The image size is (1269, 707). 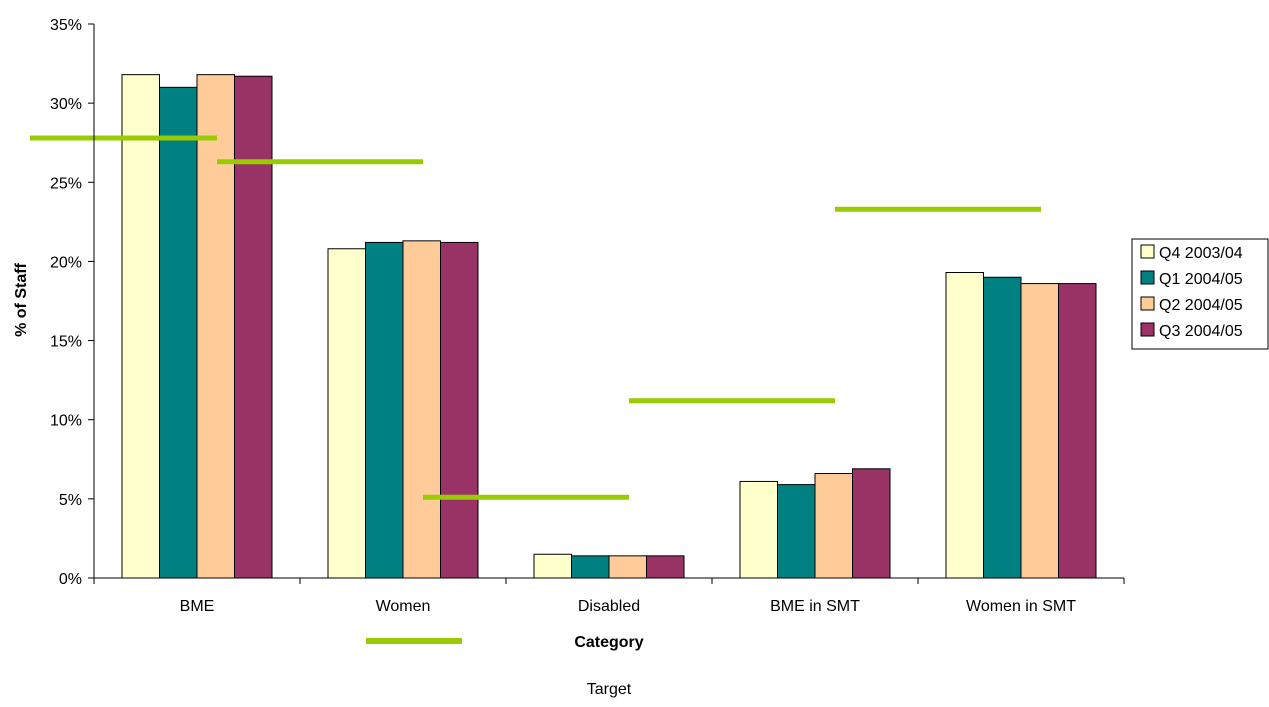 What do you see at coordinates (403, 606) in the screenshot?
I see `x-tick-label: Women` at bounding box center [403, 606].